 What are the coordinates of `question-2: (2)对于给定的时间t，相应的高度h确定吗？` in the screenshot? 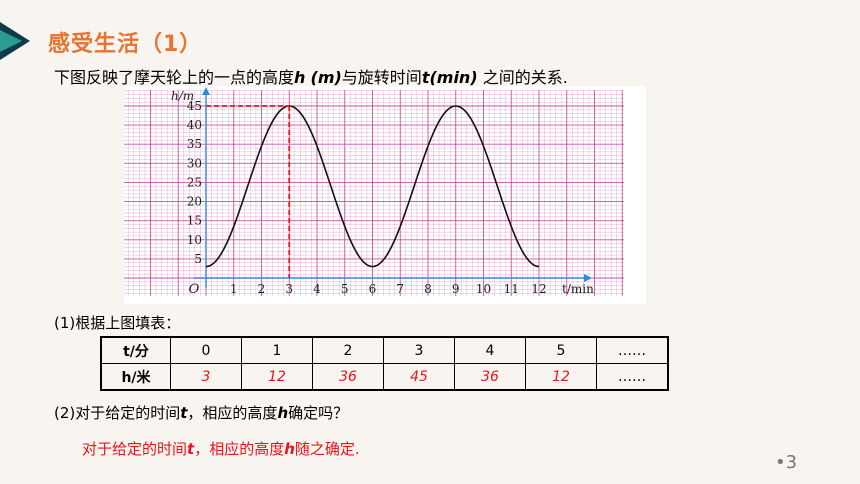 It's located at (201, 412).